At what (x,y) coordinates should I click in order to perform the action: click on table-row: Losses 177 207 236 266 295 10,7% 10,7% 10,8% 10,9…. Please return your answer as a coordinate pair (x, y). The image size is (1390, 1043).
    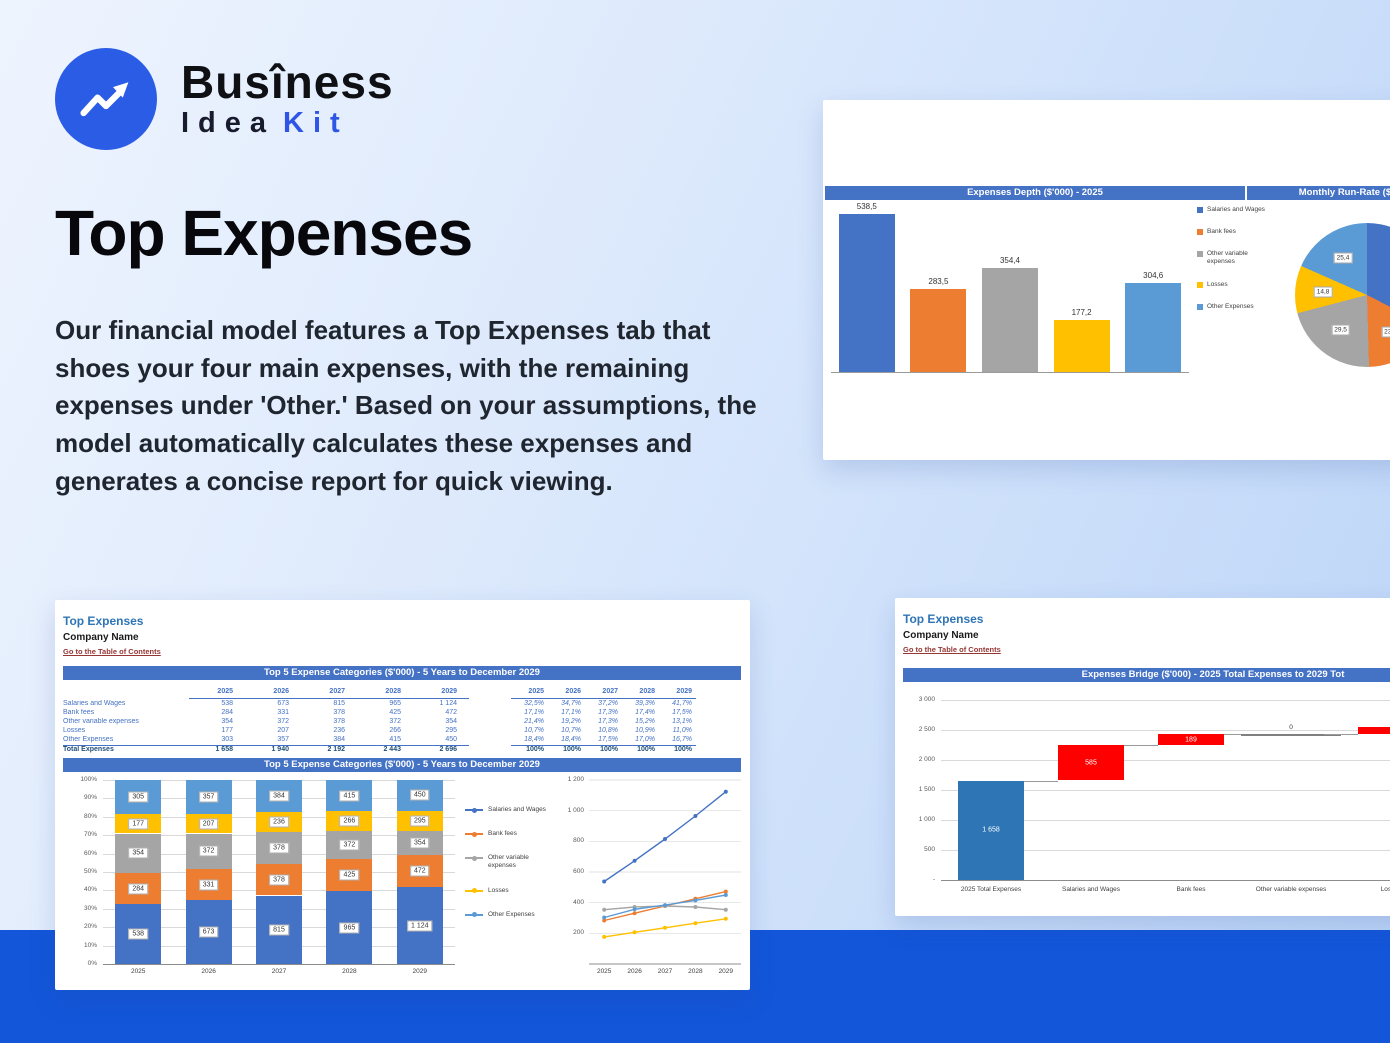
    Looking at the image, I should click on (383, 730).